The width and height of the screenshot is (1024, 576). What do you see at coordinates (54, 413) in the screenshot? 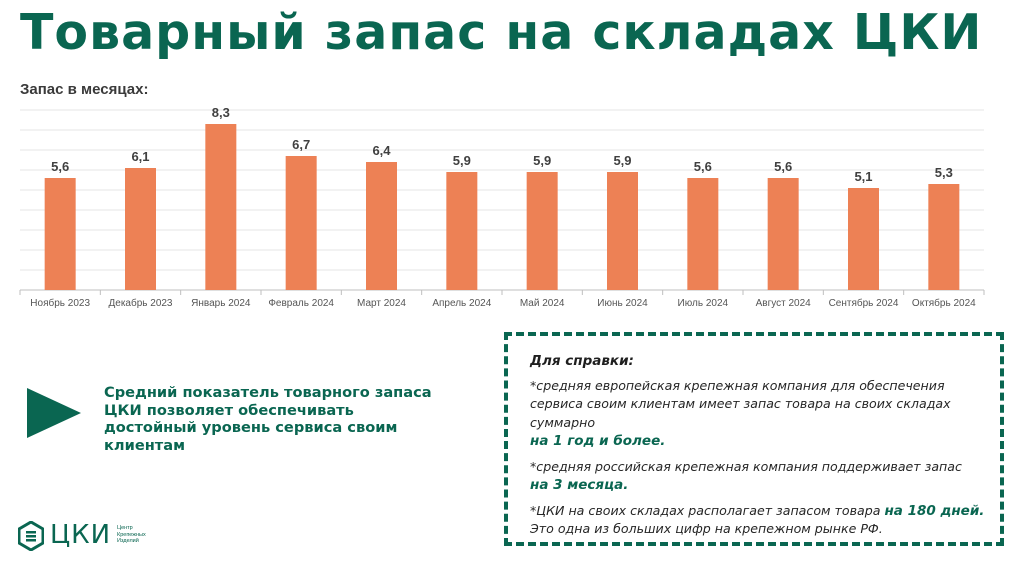
I see `arrow-marker-icon` at bounding box center [54, 413].